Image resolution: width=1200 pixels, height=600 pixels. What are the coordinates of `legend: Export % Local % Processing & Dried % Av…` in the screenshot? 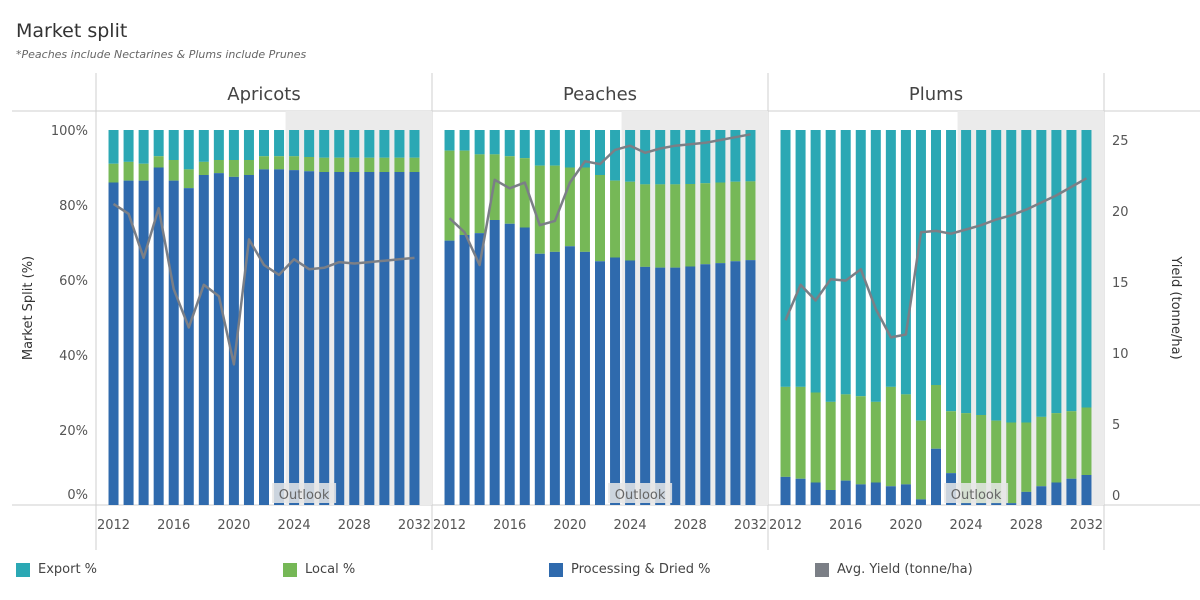 It's located at (600, 572).